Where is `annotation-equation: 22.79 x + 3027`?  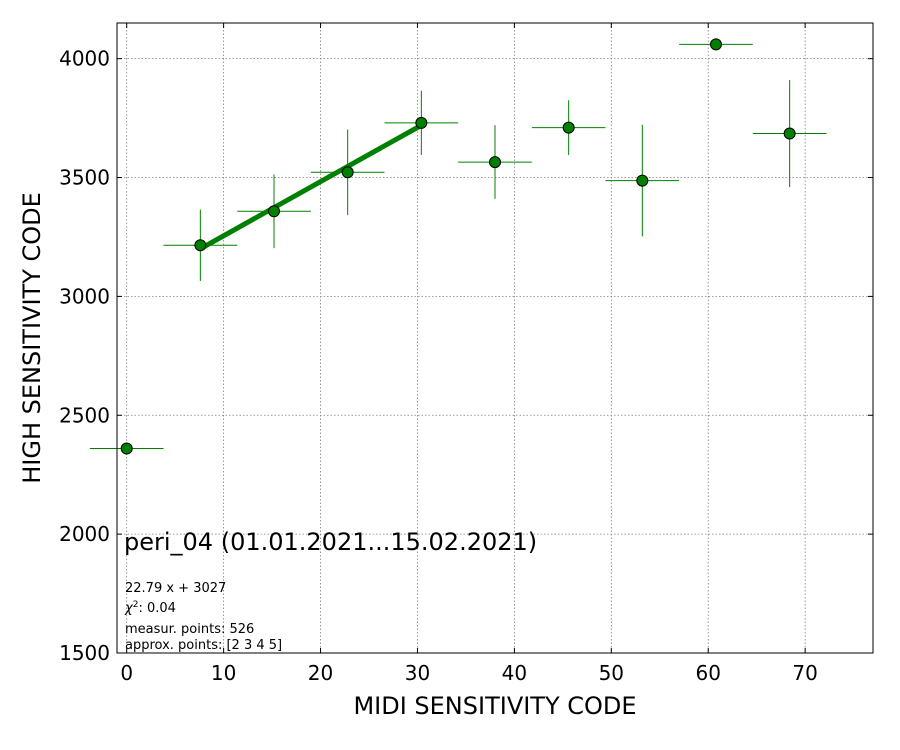 annotation-equation: 22.79 x + 3027 is located at coordinates (175, 588).